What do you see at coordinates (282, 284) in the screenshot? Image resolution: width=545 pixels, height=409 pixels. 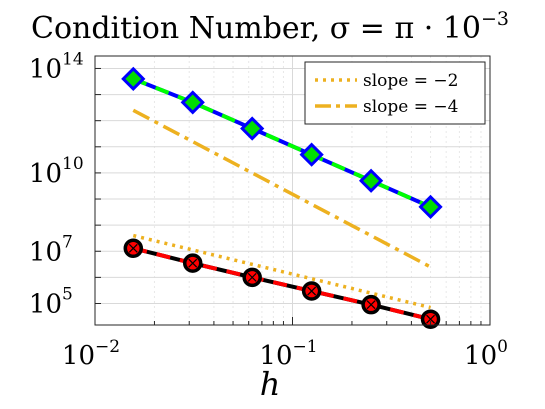 I see `series-line-dash-lower` at bounding box center [282, 284].